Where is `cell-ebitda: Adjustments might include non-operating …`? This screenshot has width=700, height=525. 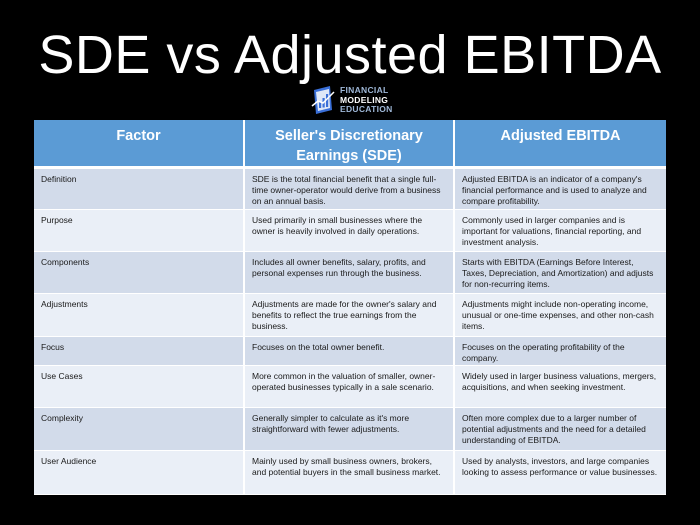
cell-ebitda: Adjustments might include non-operating … is located at coordinates (560, 315).